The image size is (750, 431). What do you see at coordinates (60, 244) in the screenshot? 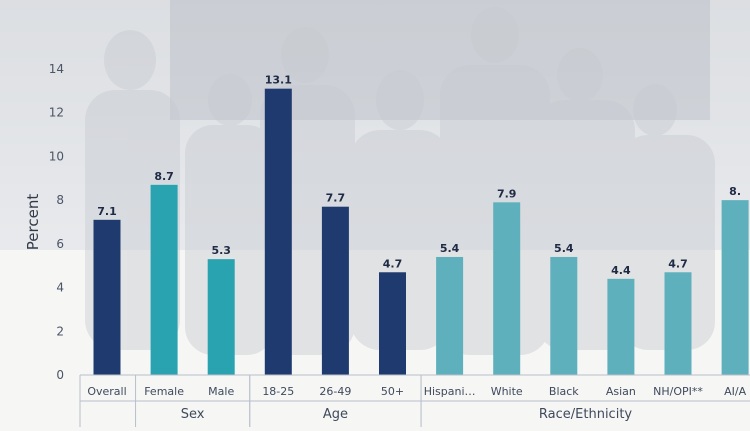
I see `y-tick-label: 6` at bounding box center [60, 244].